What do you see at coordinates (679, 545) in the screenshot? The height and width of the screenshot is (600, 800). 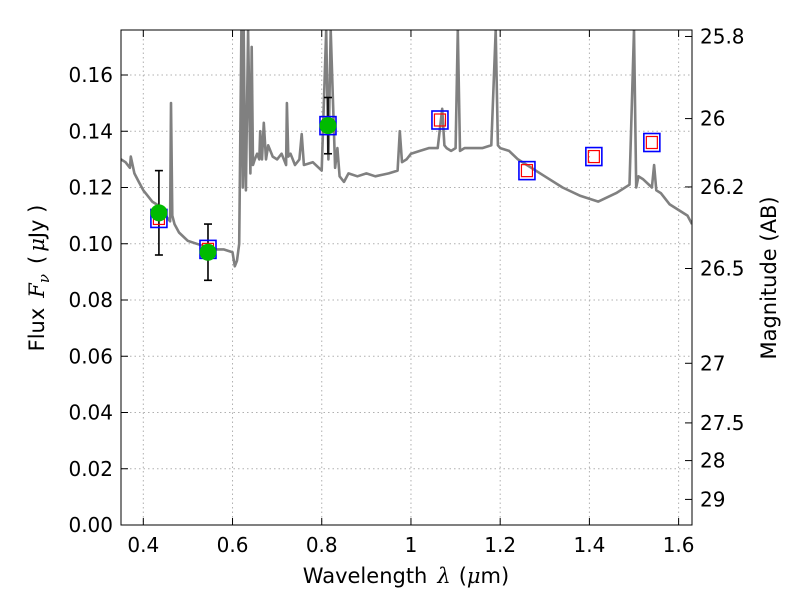 I see `x-tick-label: 1.6` at bounding box center [679, 545].